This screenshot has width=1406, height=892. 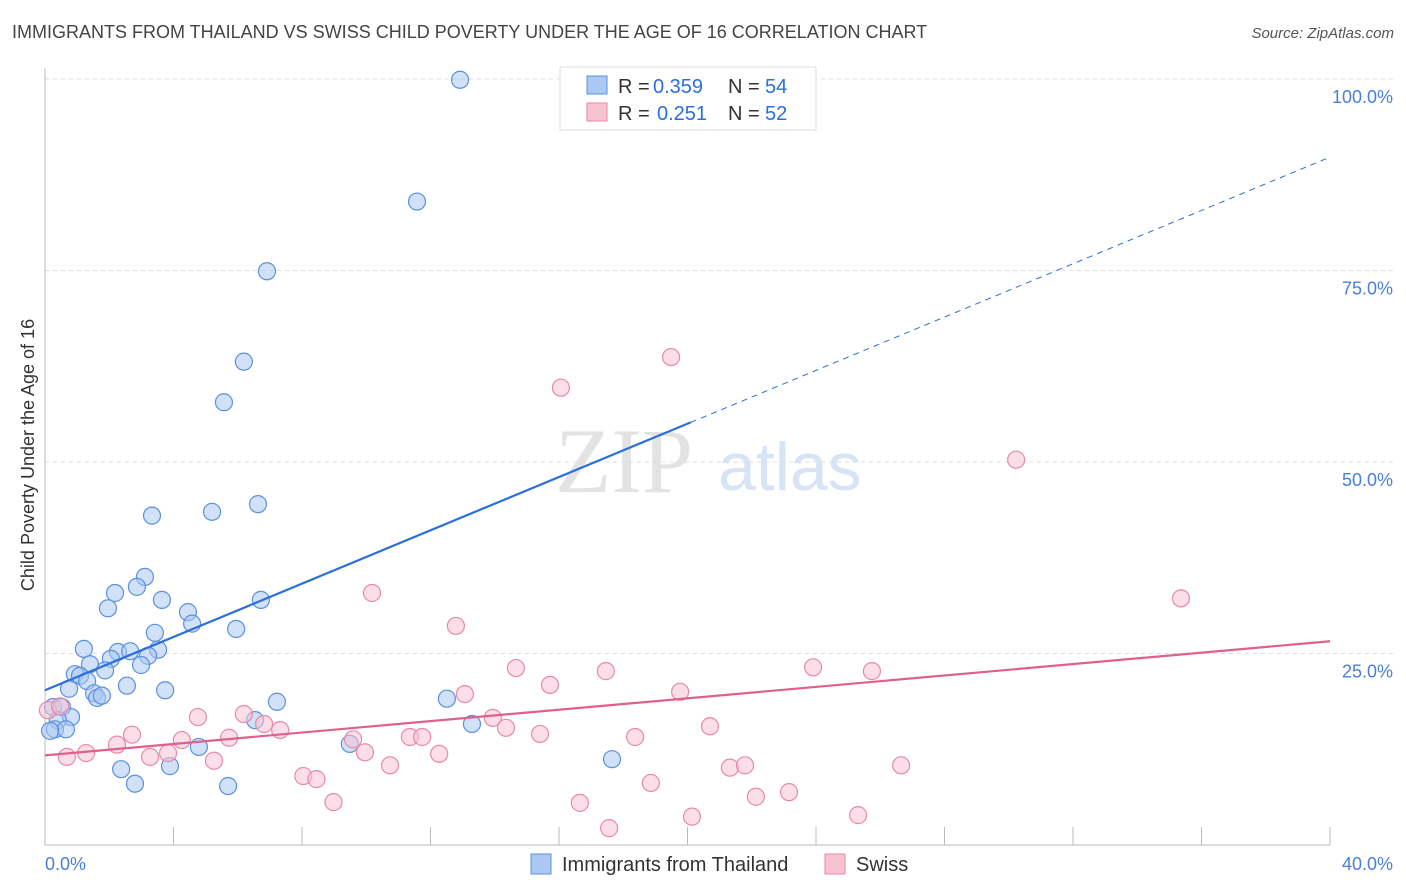 I want to click on legend-r-value: 0.251, so click(x=682, y=114).